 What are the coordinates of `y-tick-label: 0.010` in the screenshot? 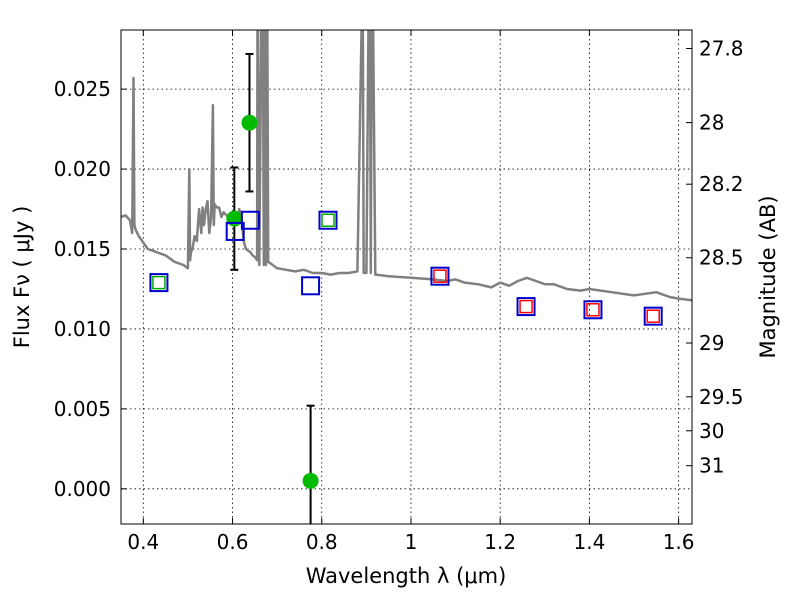 It's located at (82, 329).